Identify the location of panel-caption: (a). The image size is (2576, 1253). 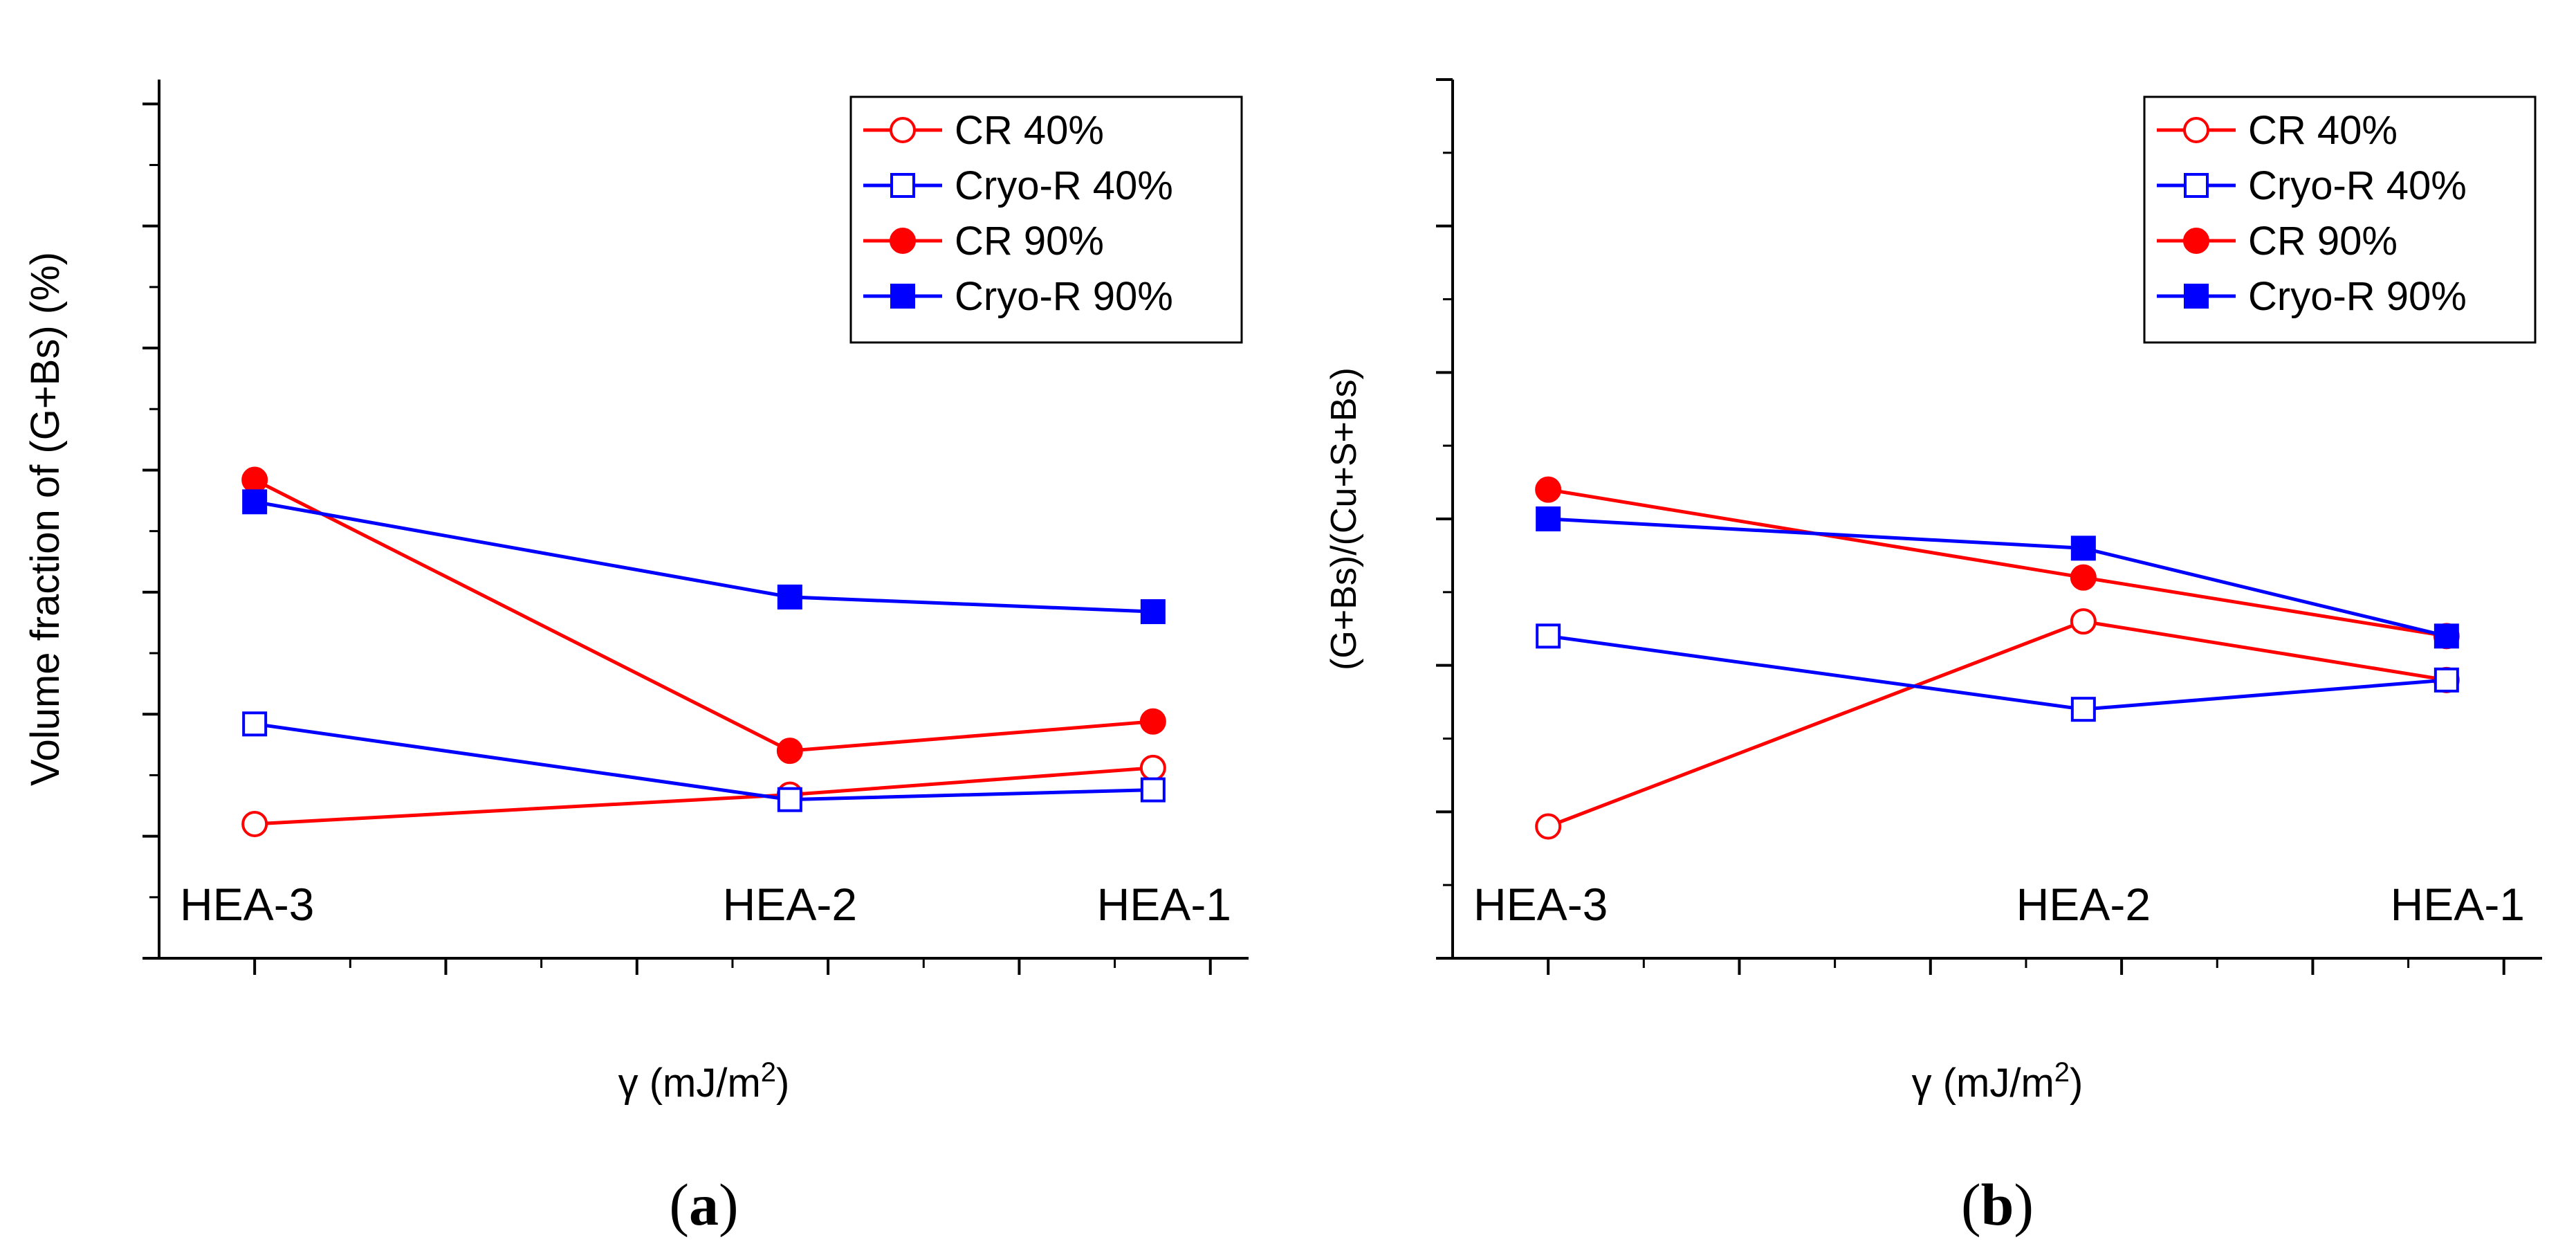
(703, 1204).